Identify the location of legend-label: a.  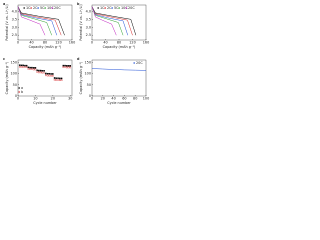
(22, 88).